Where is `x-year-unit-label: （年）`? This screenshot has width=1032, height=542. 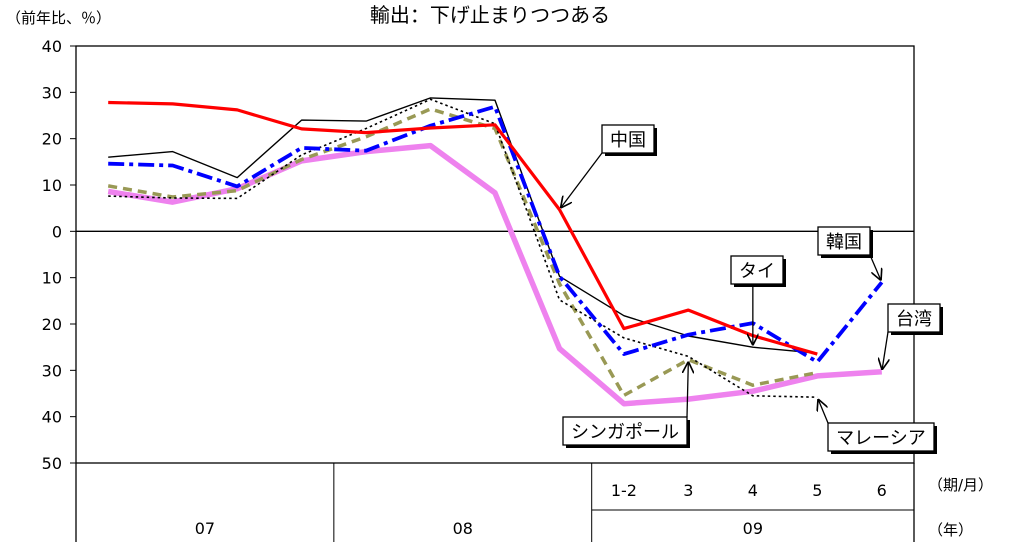 x-year-unit-label: （年） is located at coordinates (950, 530).